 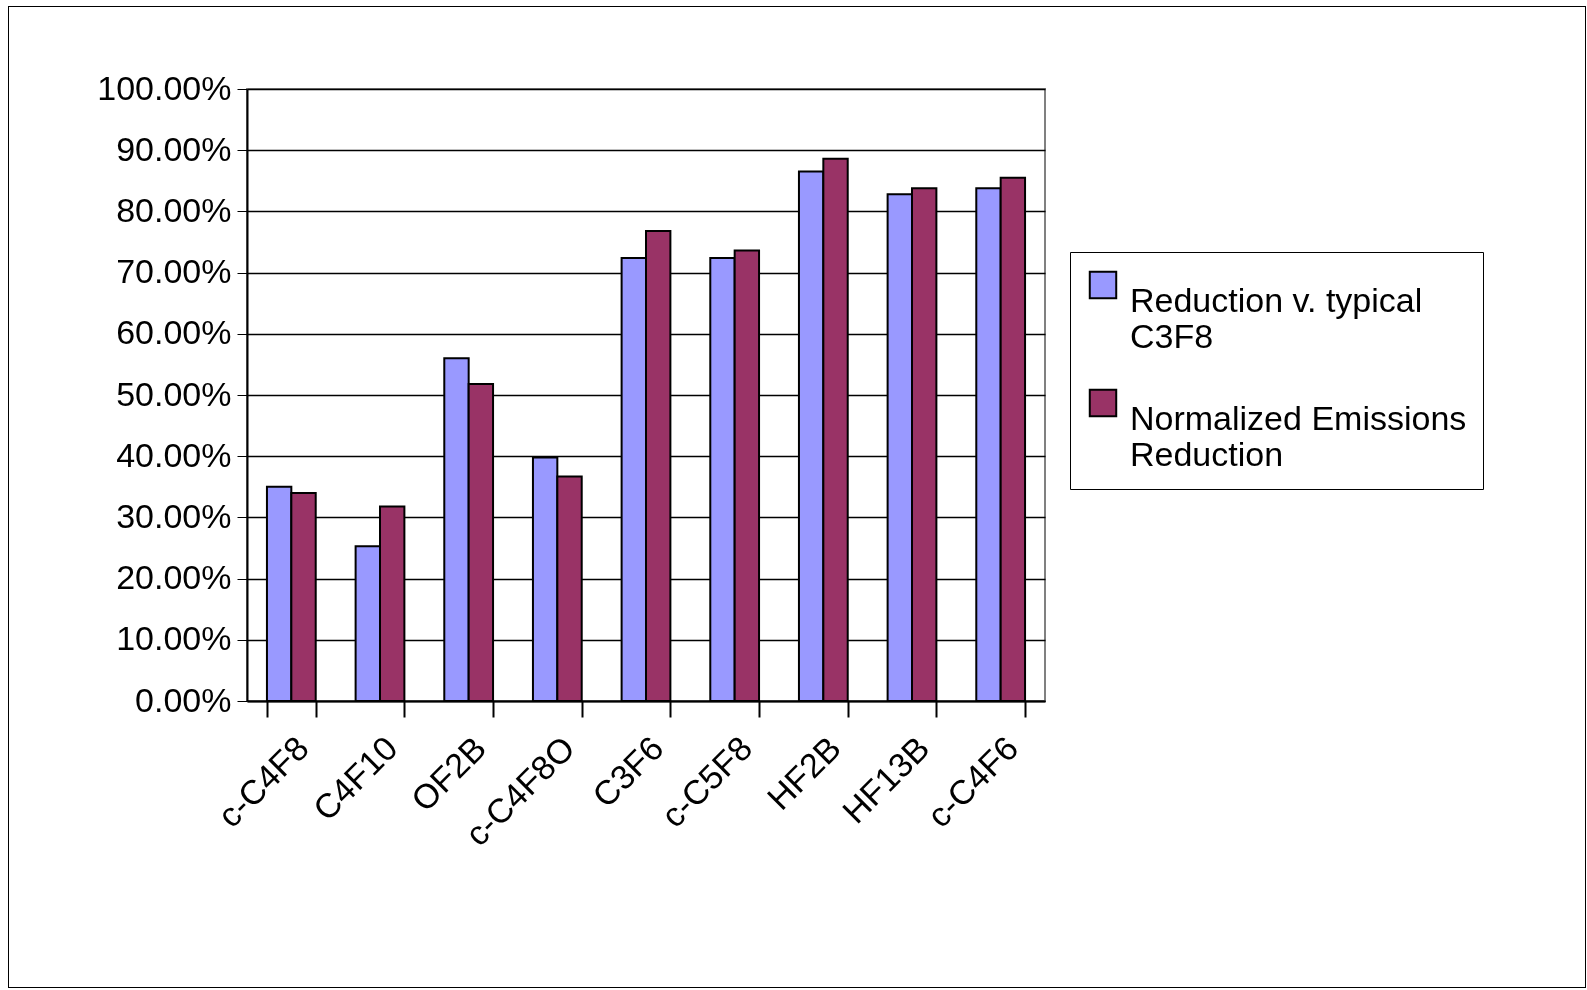 What do you see at coordinates (1276, 318) in the screenshot?
I see `legend-label: Reduction v. typical C3F8` at bounding box center [1276, 318].